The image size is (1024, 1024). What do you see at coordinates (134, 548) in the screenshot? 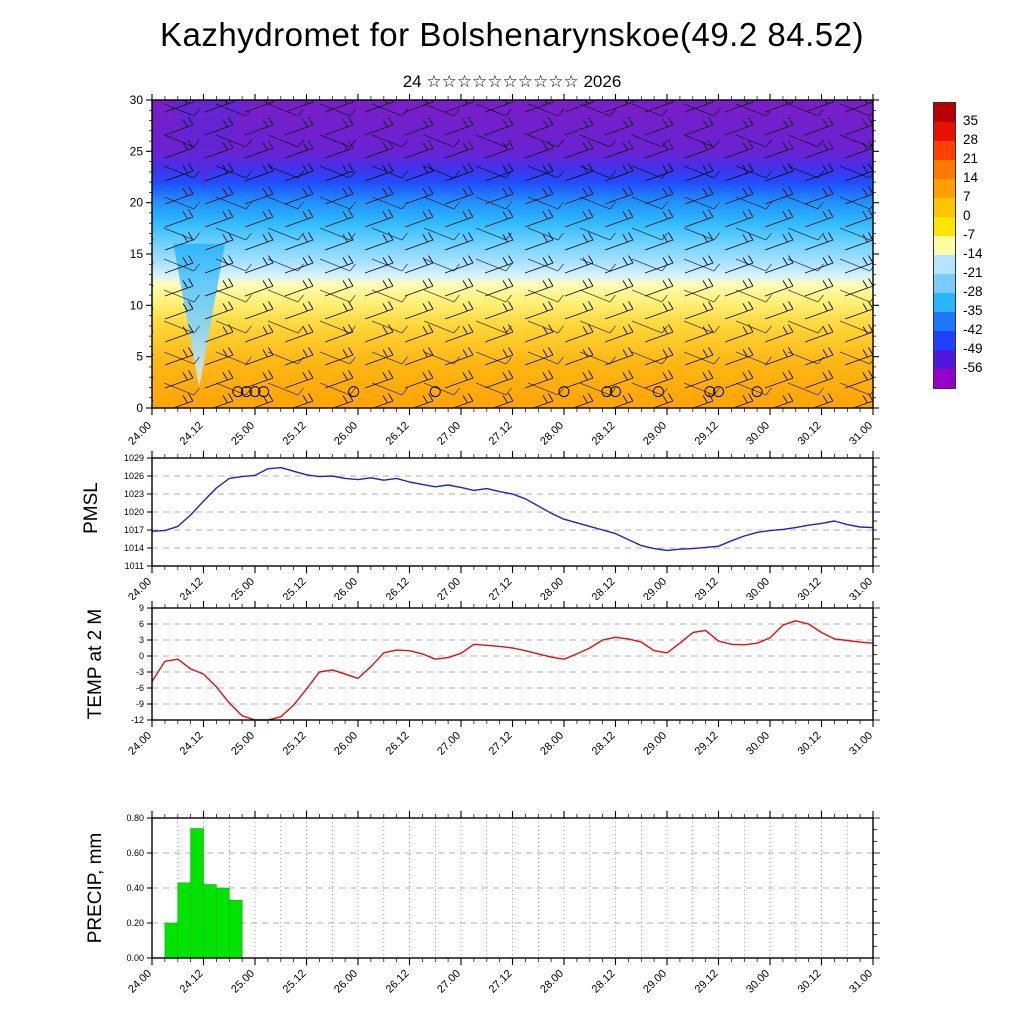
I see `svg-text: 1014` at bounding box center [134, 548].